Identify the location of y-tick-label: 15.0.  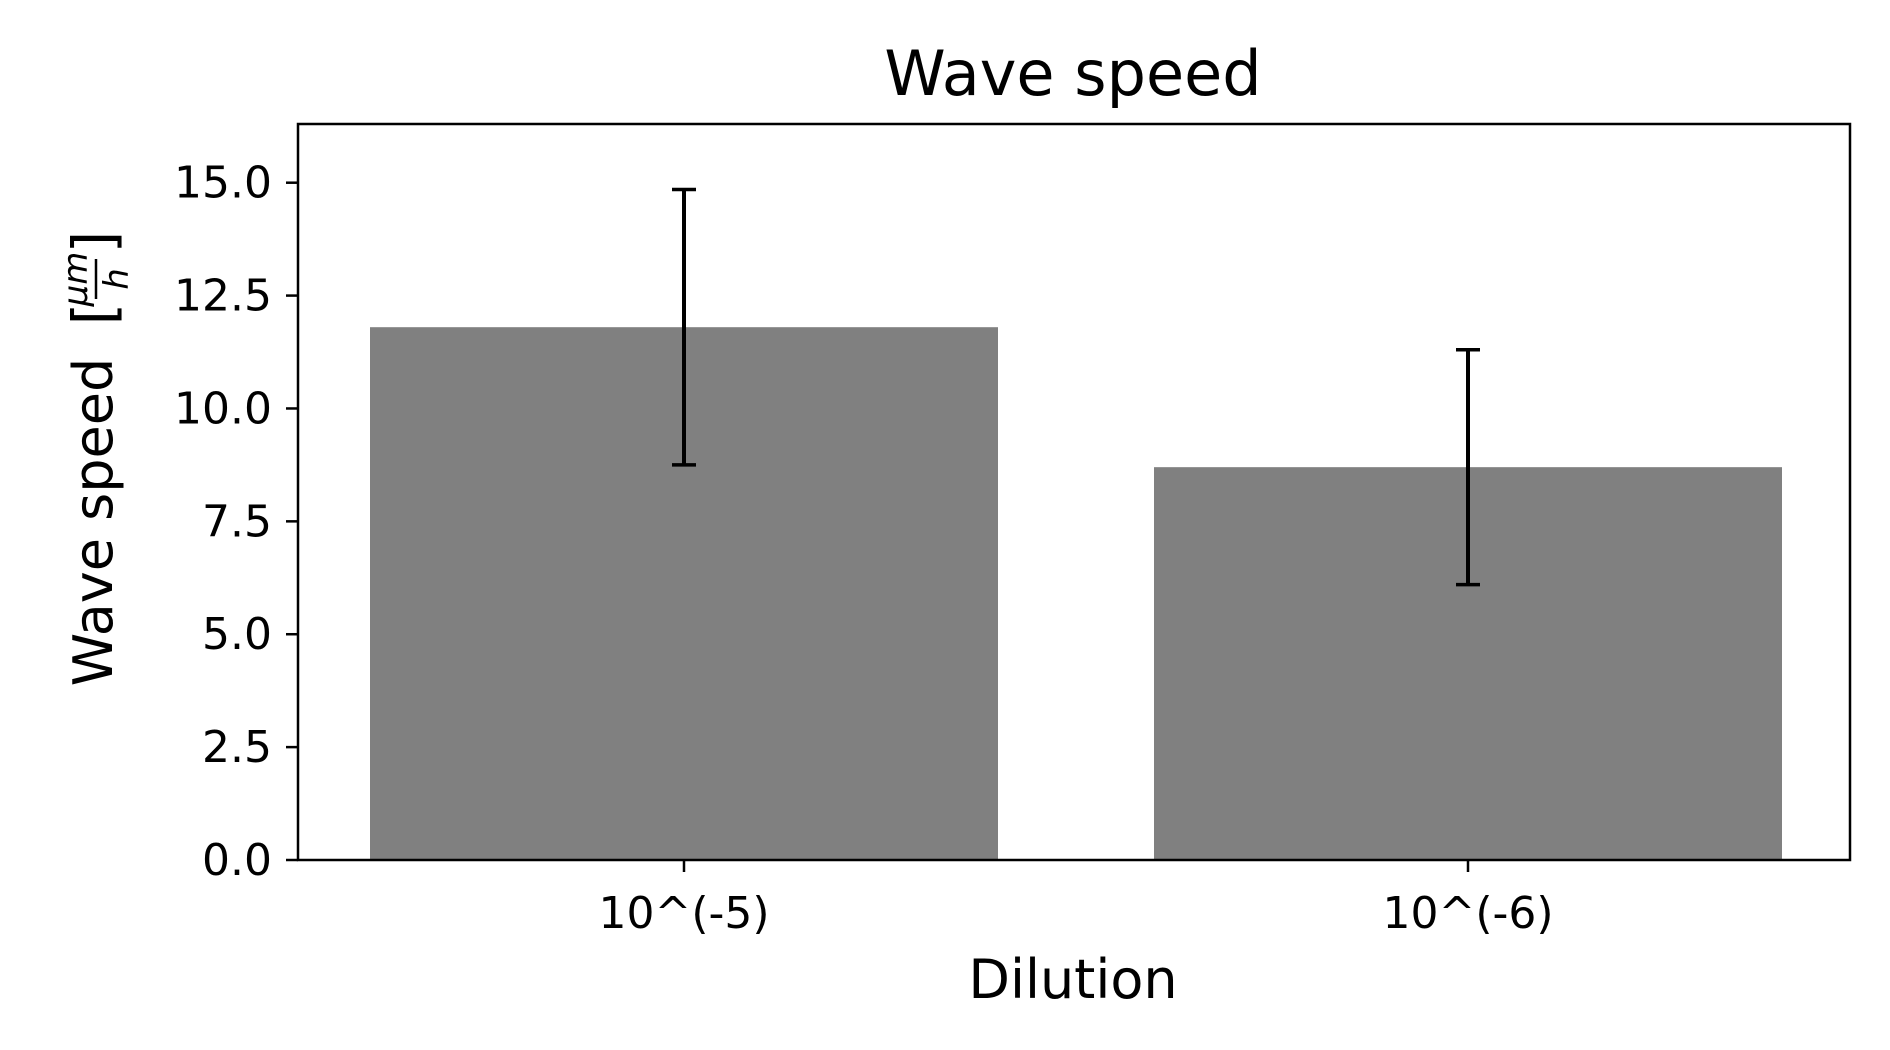
(223, 183).